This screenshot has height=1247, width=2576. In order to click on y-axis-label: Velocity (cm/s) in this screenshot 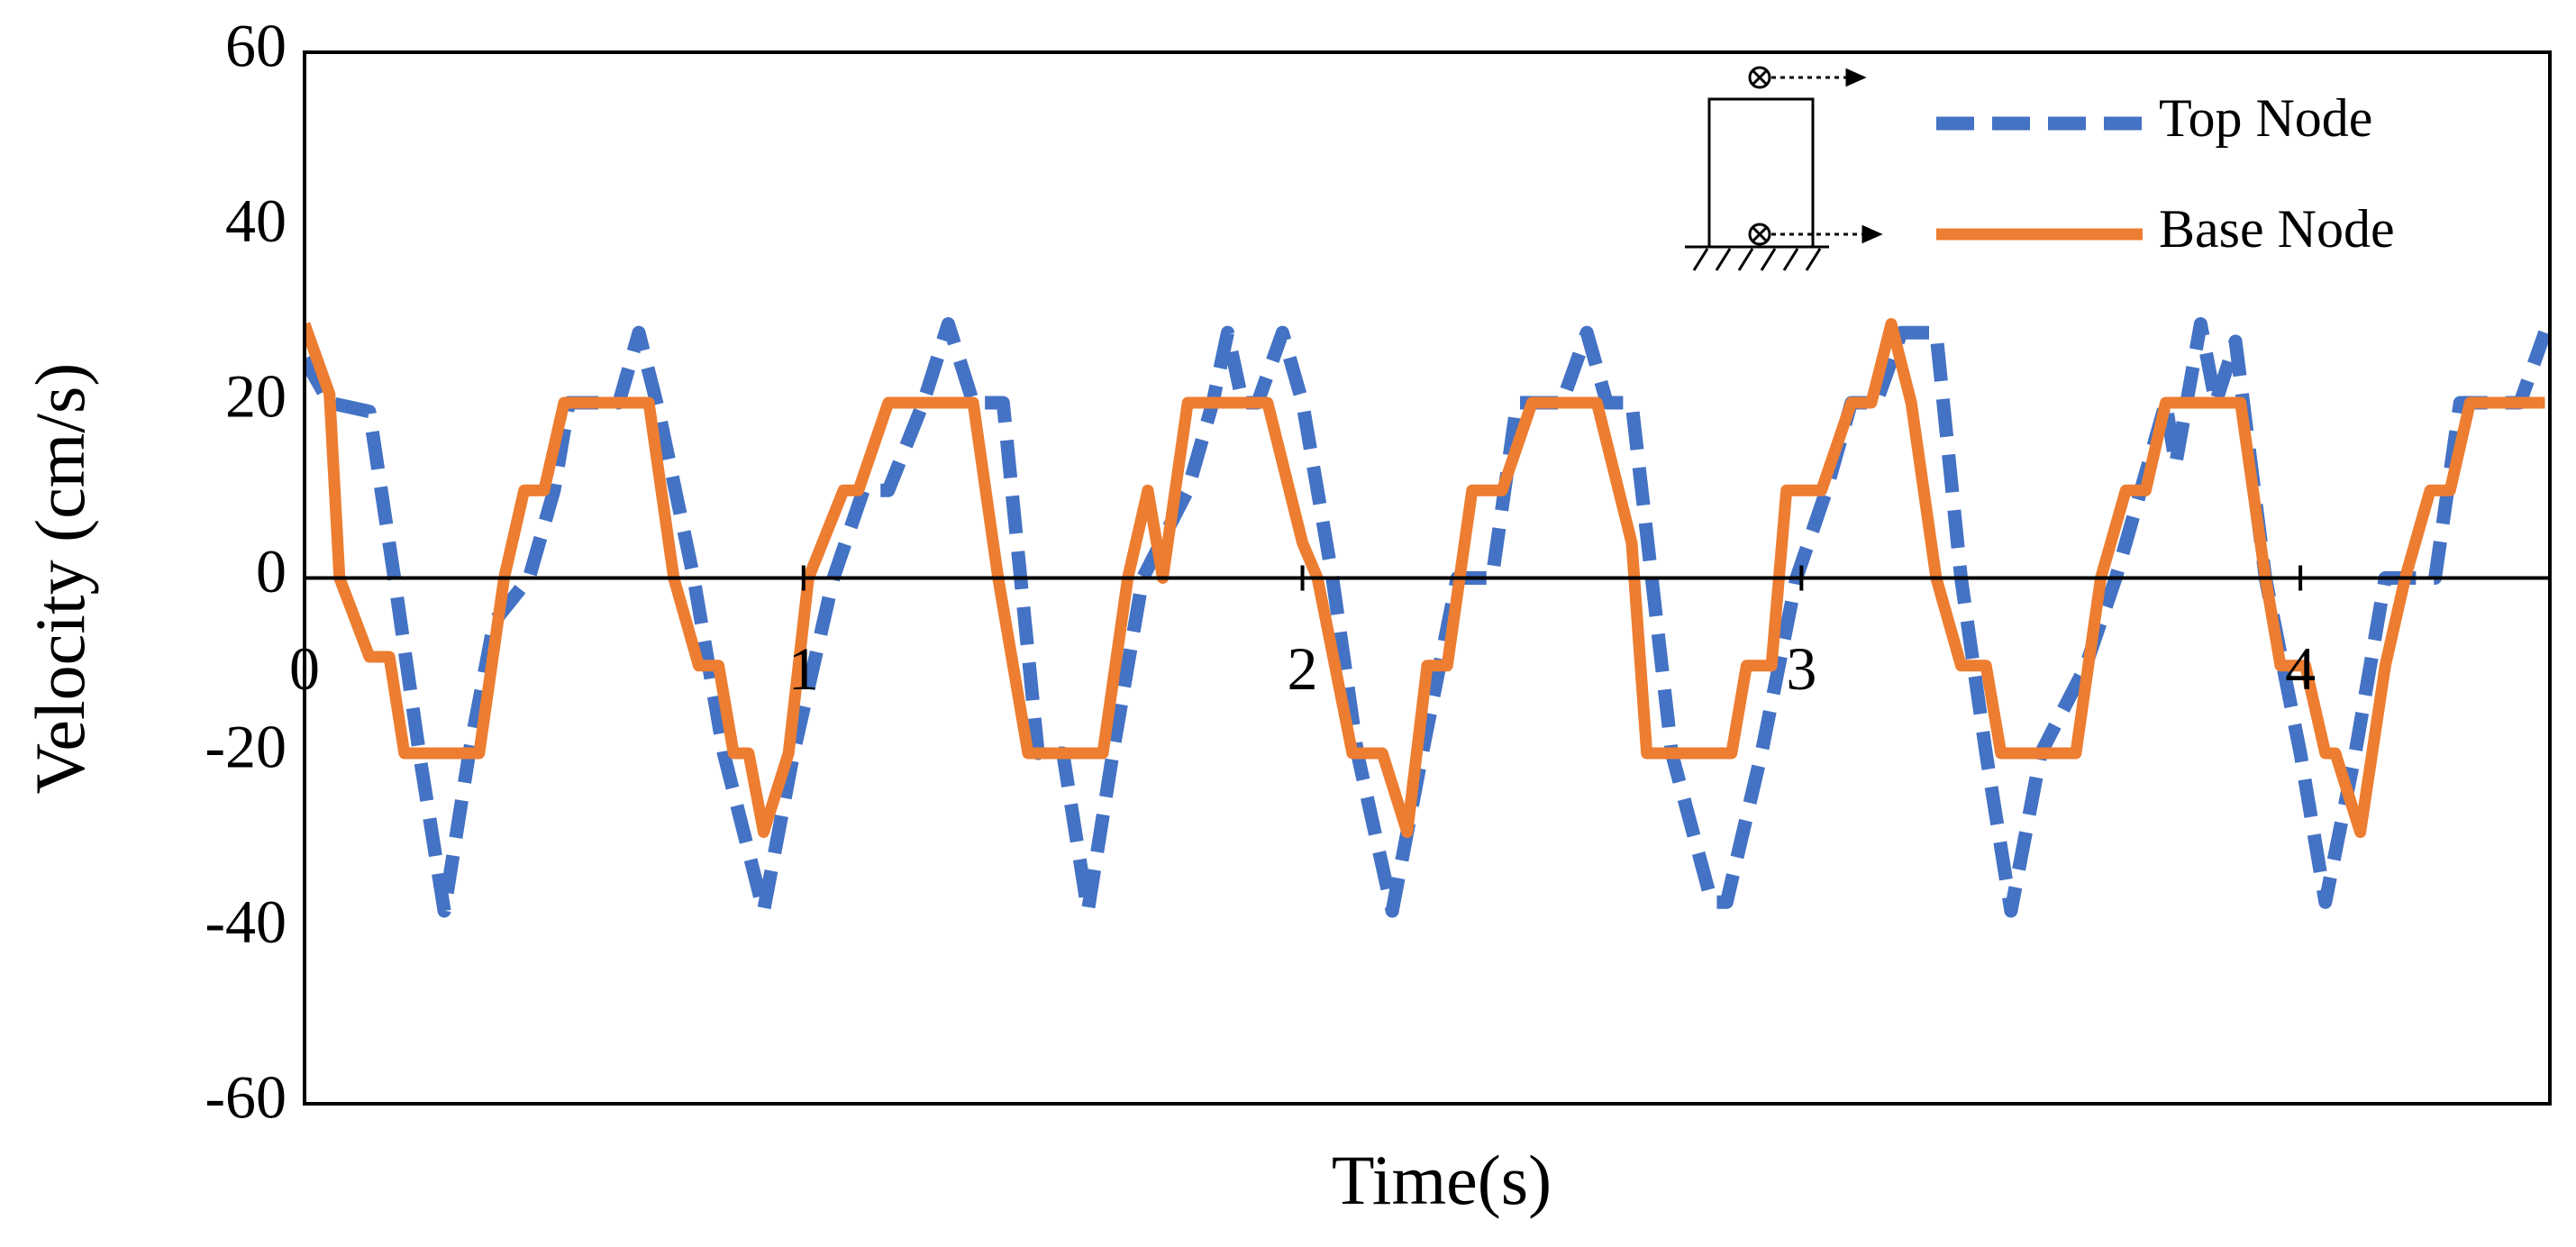, I will do `click(60, 579)`.